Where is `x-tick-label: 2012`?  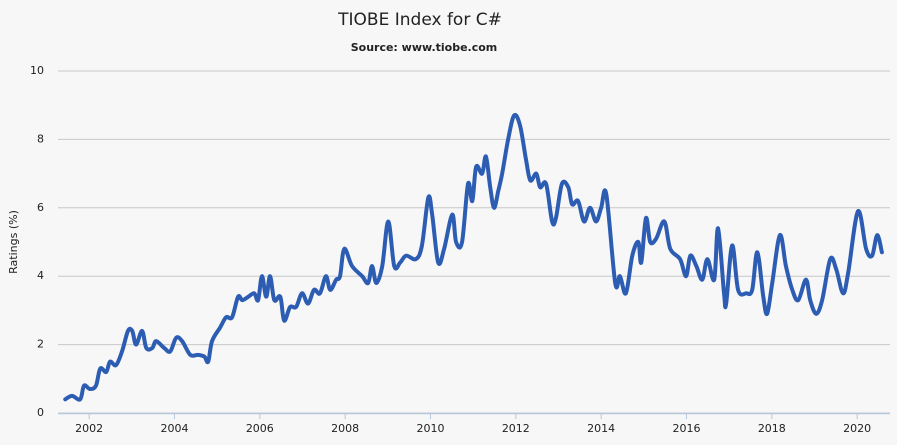 x-tick-label: 2012 is located at coordinates (516, 428).